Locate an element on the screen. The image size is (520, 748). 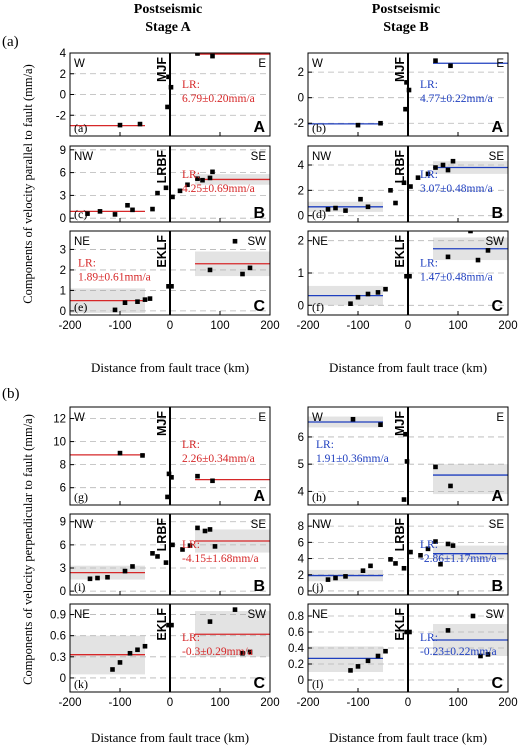
y-tick-label: 4 is located at coordinates (301, 166).